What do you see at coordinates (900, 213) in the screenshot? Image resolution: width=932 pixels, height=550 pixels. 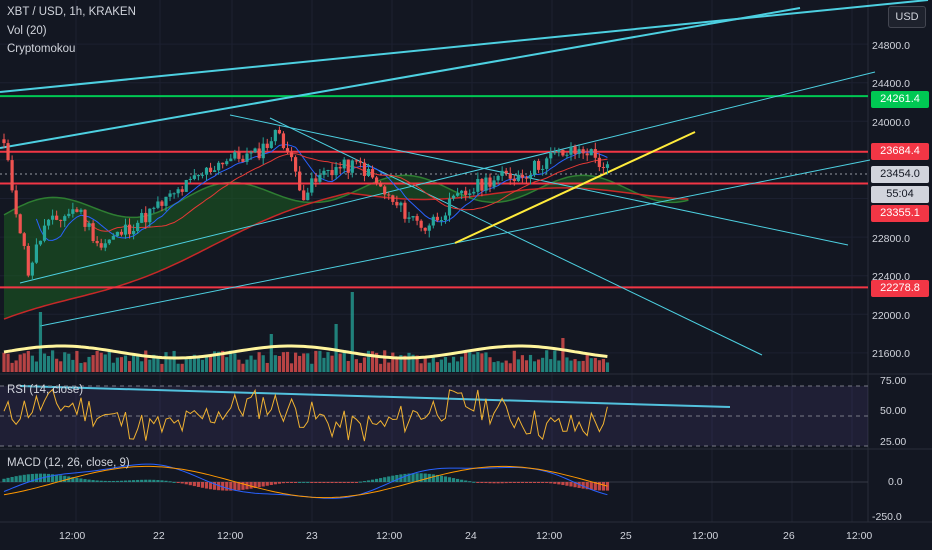 I see `level-badge-red: 23355.1` at bounding box center [900, 213].